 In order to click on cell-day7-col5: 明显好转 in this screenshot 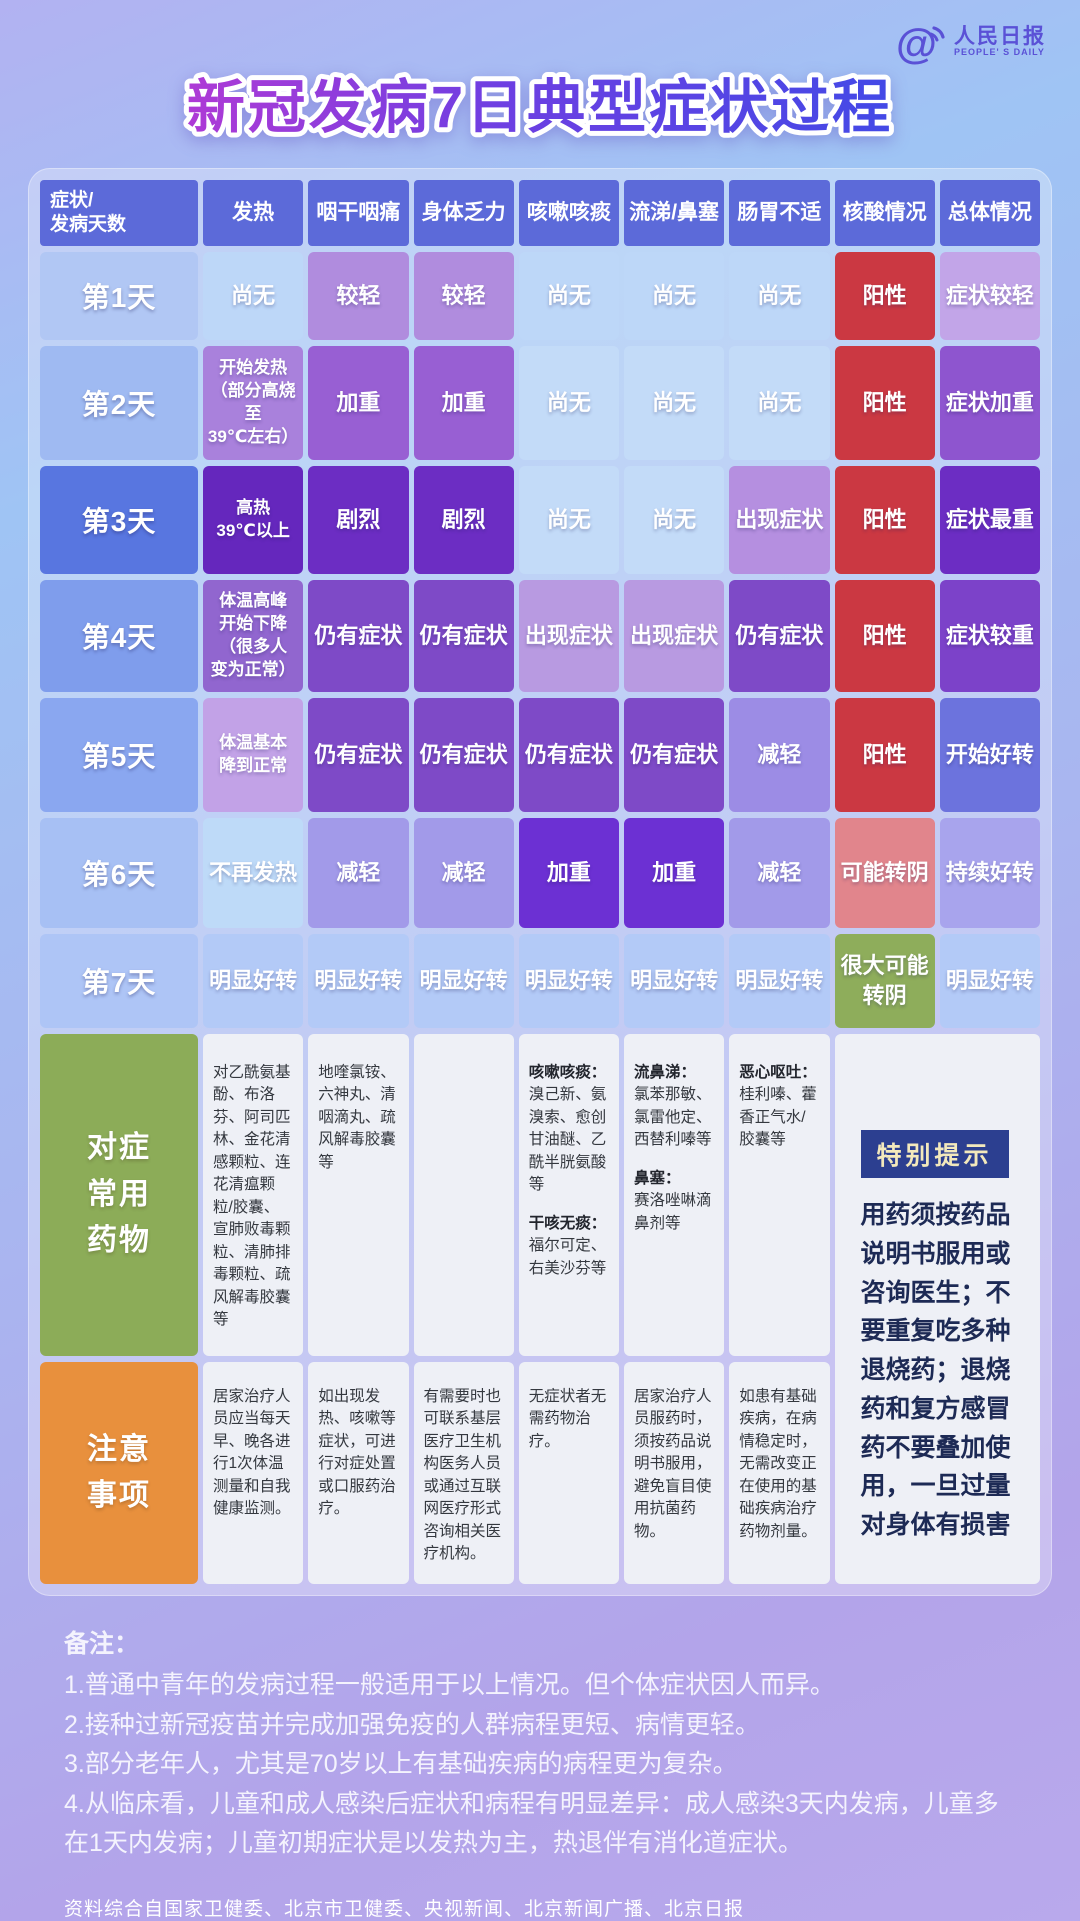, I will do `click(674, 981)`.